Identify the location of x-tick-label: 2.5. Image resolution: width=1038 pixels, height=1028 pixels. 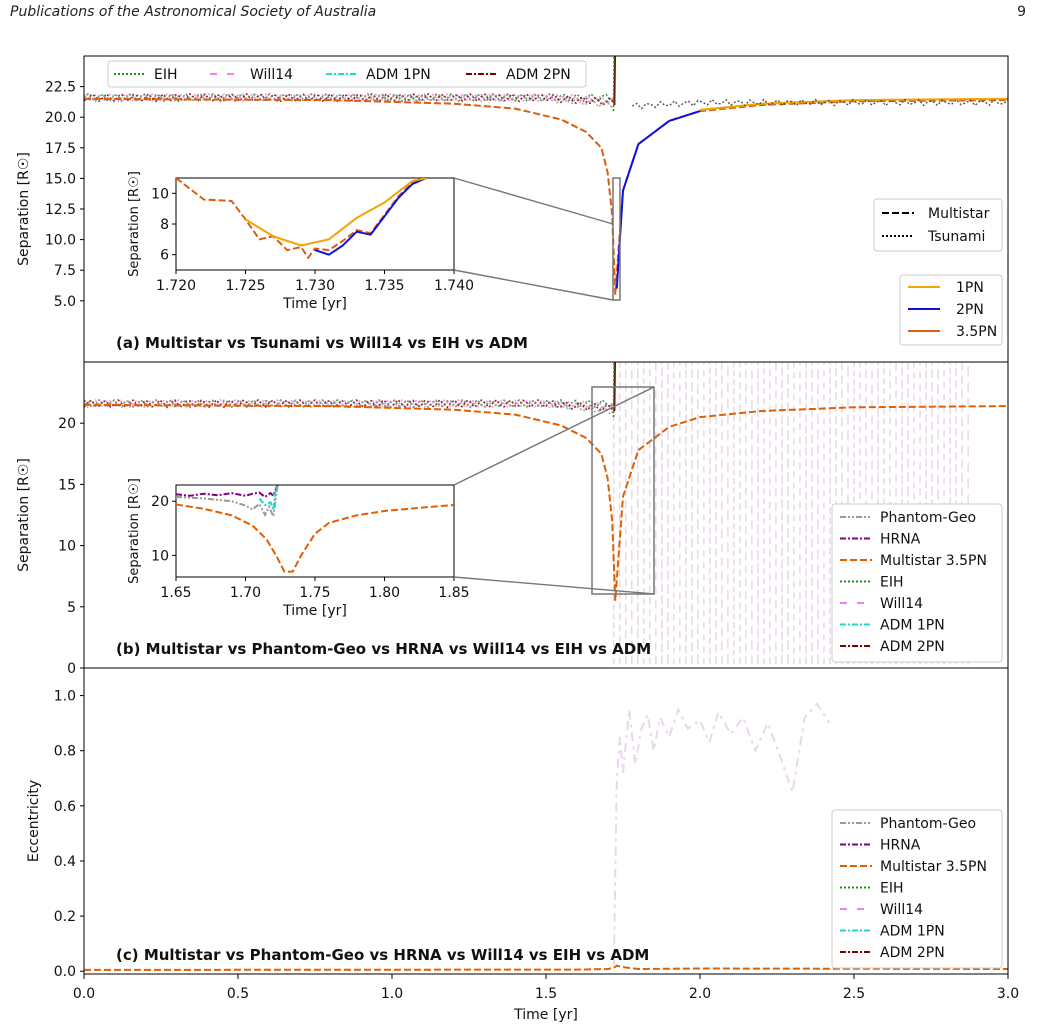
(854, 994).